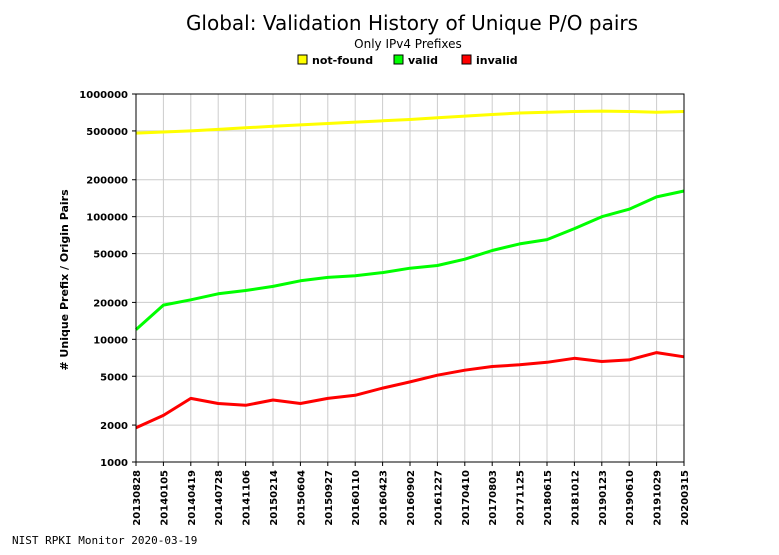 The width and height of the screenshot is (779, 555). What do you see at coordinates (301, 498) in the screenshot?
I see `x-tick-label: 20150604` at bounding box center [301, 498].